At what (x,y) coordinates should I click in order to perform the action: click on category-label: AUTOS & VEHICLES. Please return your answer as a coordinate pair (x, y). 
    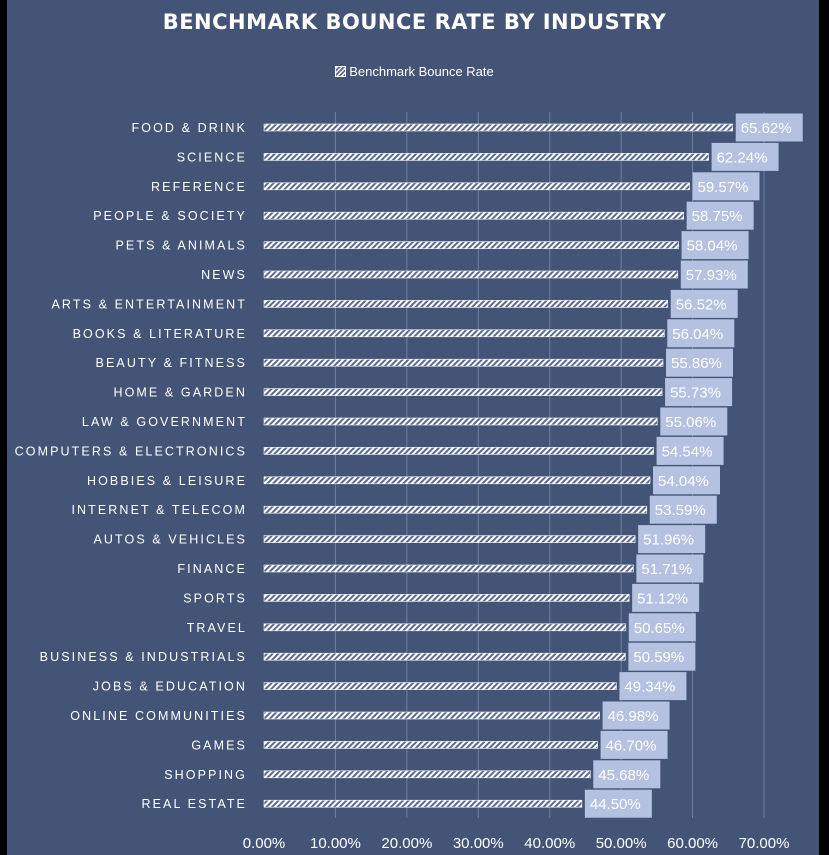
    Looking at the image, I should click on (170, 540).